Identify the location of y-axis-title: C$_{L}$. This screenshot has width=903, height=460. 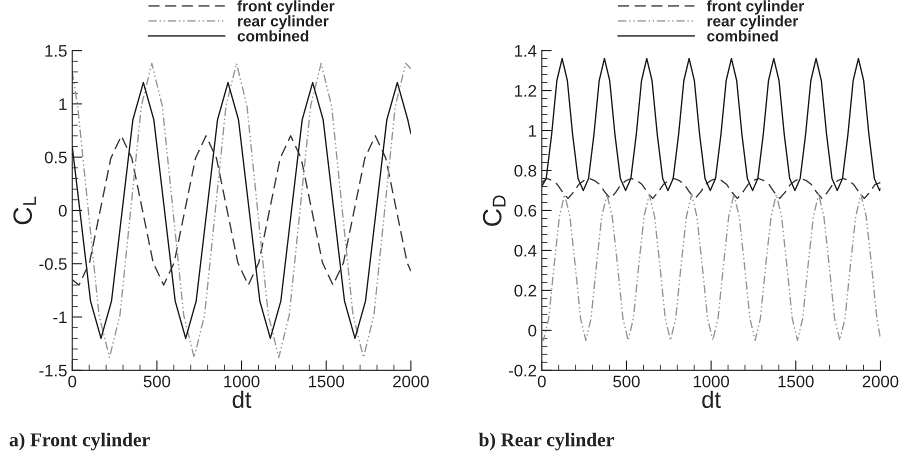
(24, 210).